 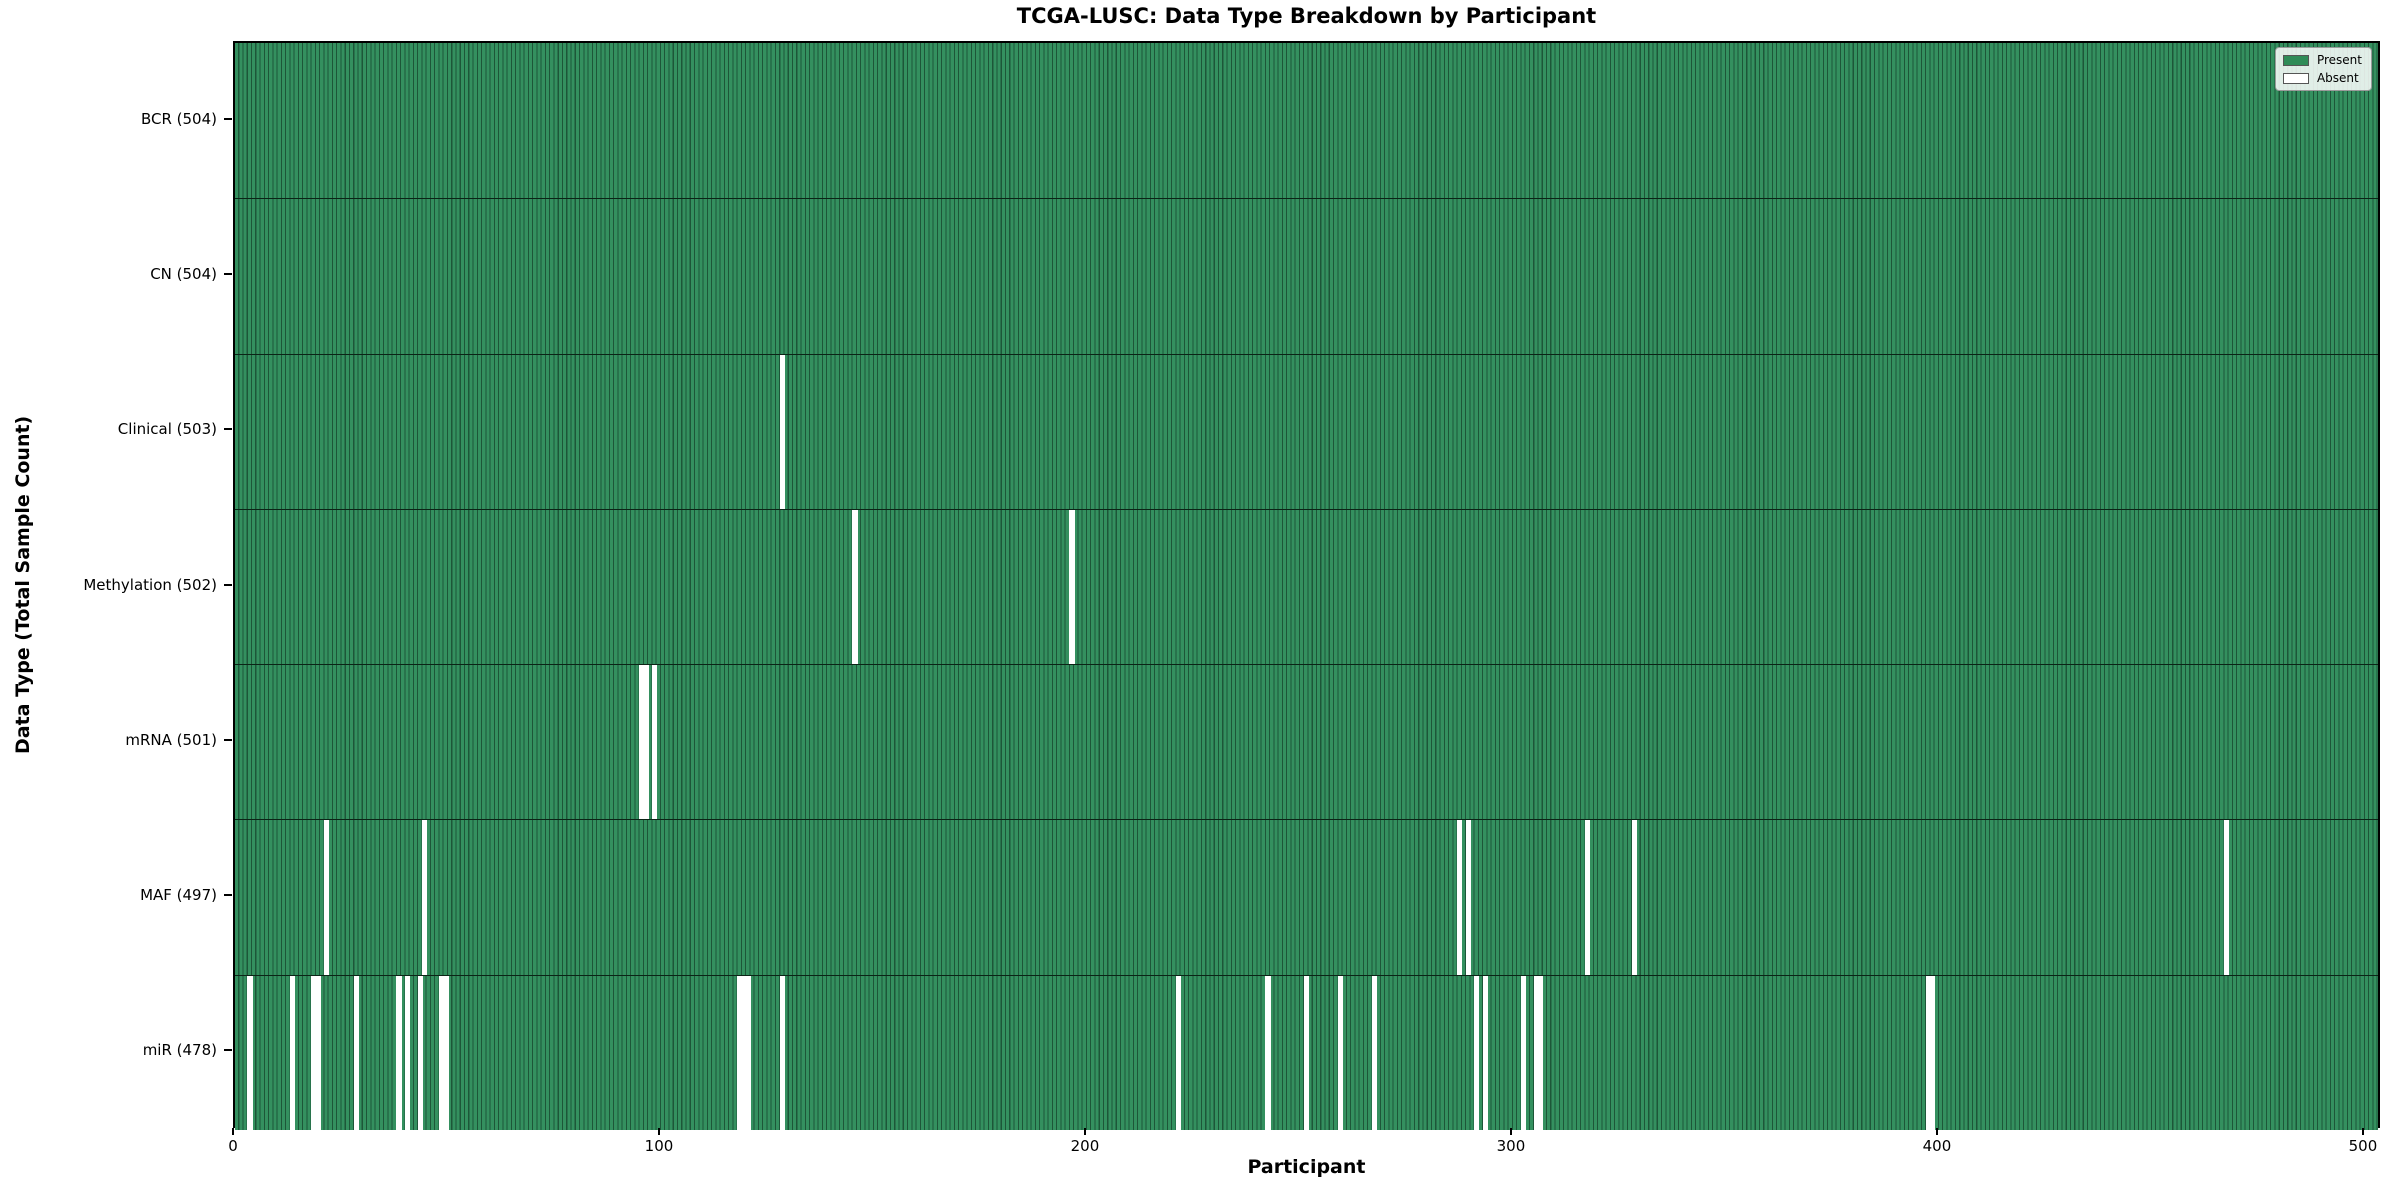 What do you see at coordinates (1937, 1146) in the screenshot?
I see `x-tick-label-400: 400` at bounding box center [1937, 1146].